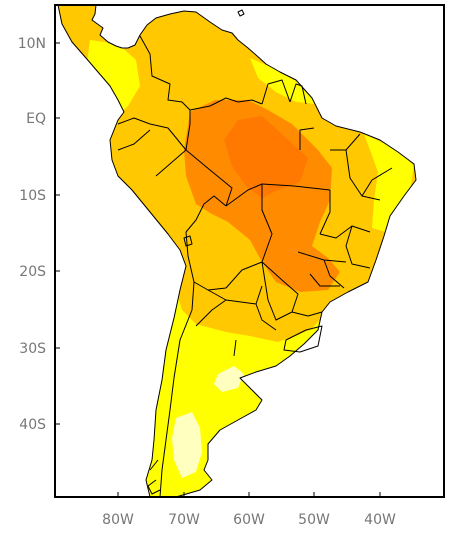  What do you see at coordinates (249, 223) in the screenshot?
I see `border-bolivia-brazil` at bounding box center [249, 223].